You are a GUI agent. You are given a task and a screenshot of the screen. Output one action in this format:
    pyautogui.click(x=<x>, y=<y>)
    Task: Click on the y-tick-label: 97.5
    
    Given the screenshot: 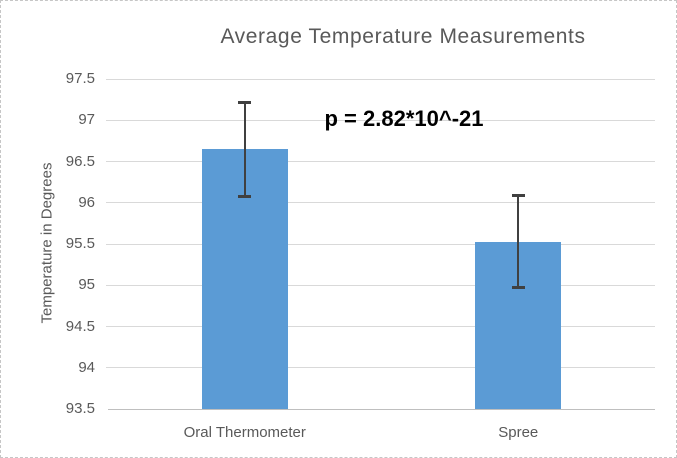 What is the action you would take?
    pyautogui.click(x=80, y=78)
    